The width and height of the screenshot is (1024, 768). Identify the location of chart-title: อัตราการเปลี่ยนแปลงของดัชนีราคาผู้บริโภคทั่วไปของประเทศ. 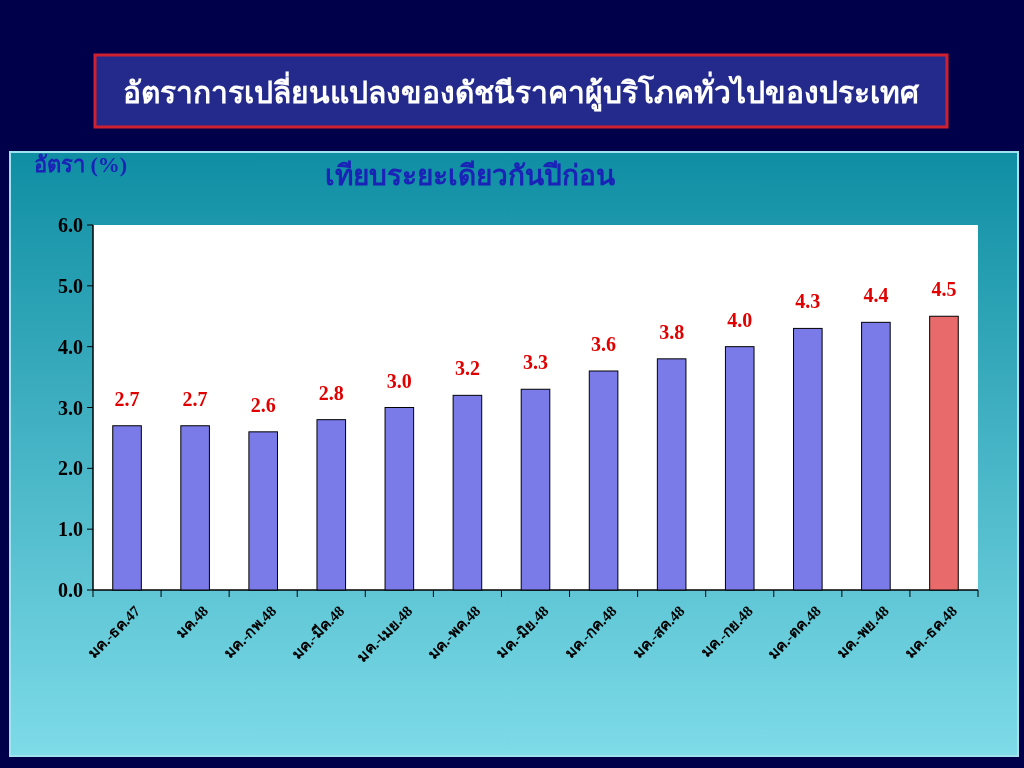
(521, 91).